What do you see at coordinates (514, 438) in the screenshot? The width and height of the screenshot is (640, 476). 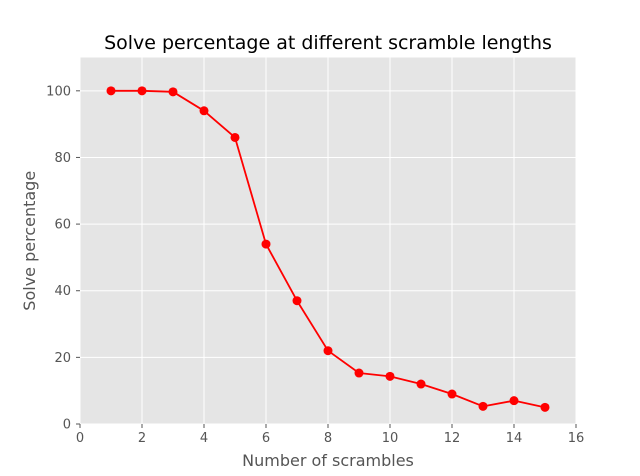 I see `x-tick-label: 14` at bounding box center [514, 438].